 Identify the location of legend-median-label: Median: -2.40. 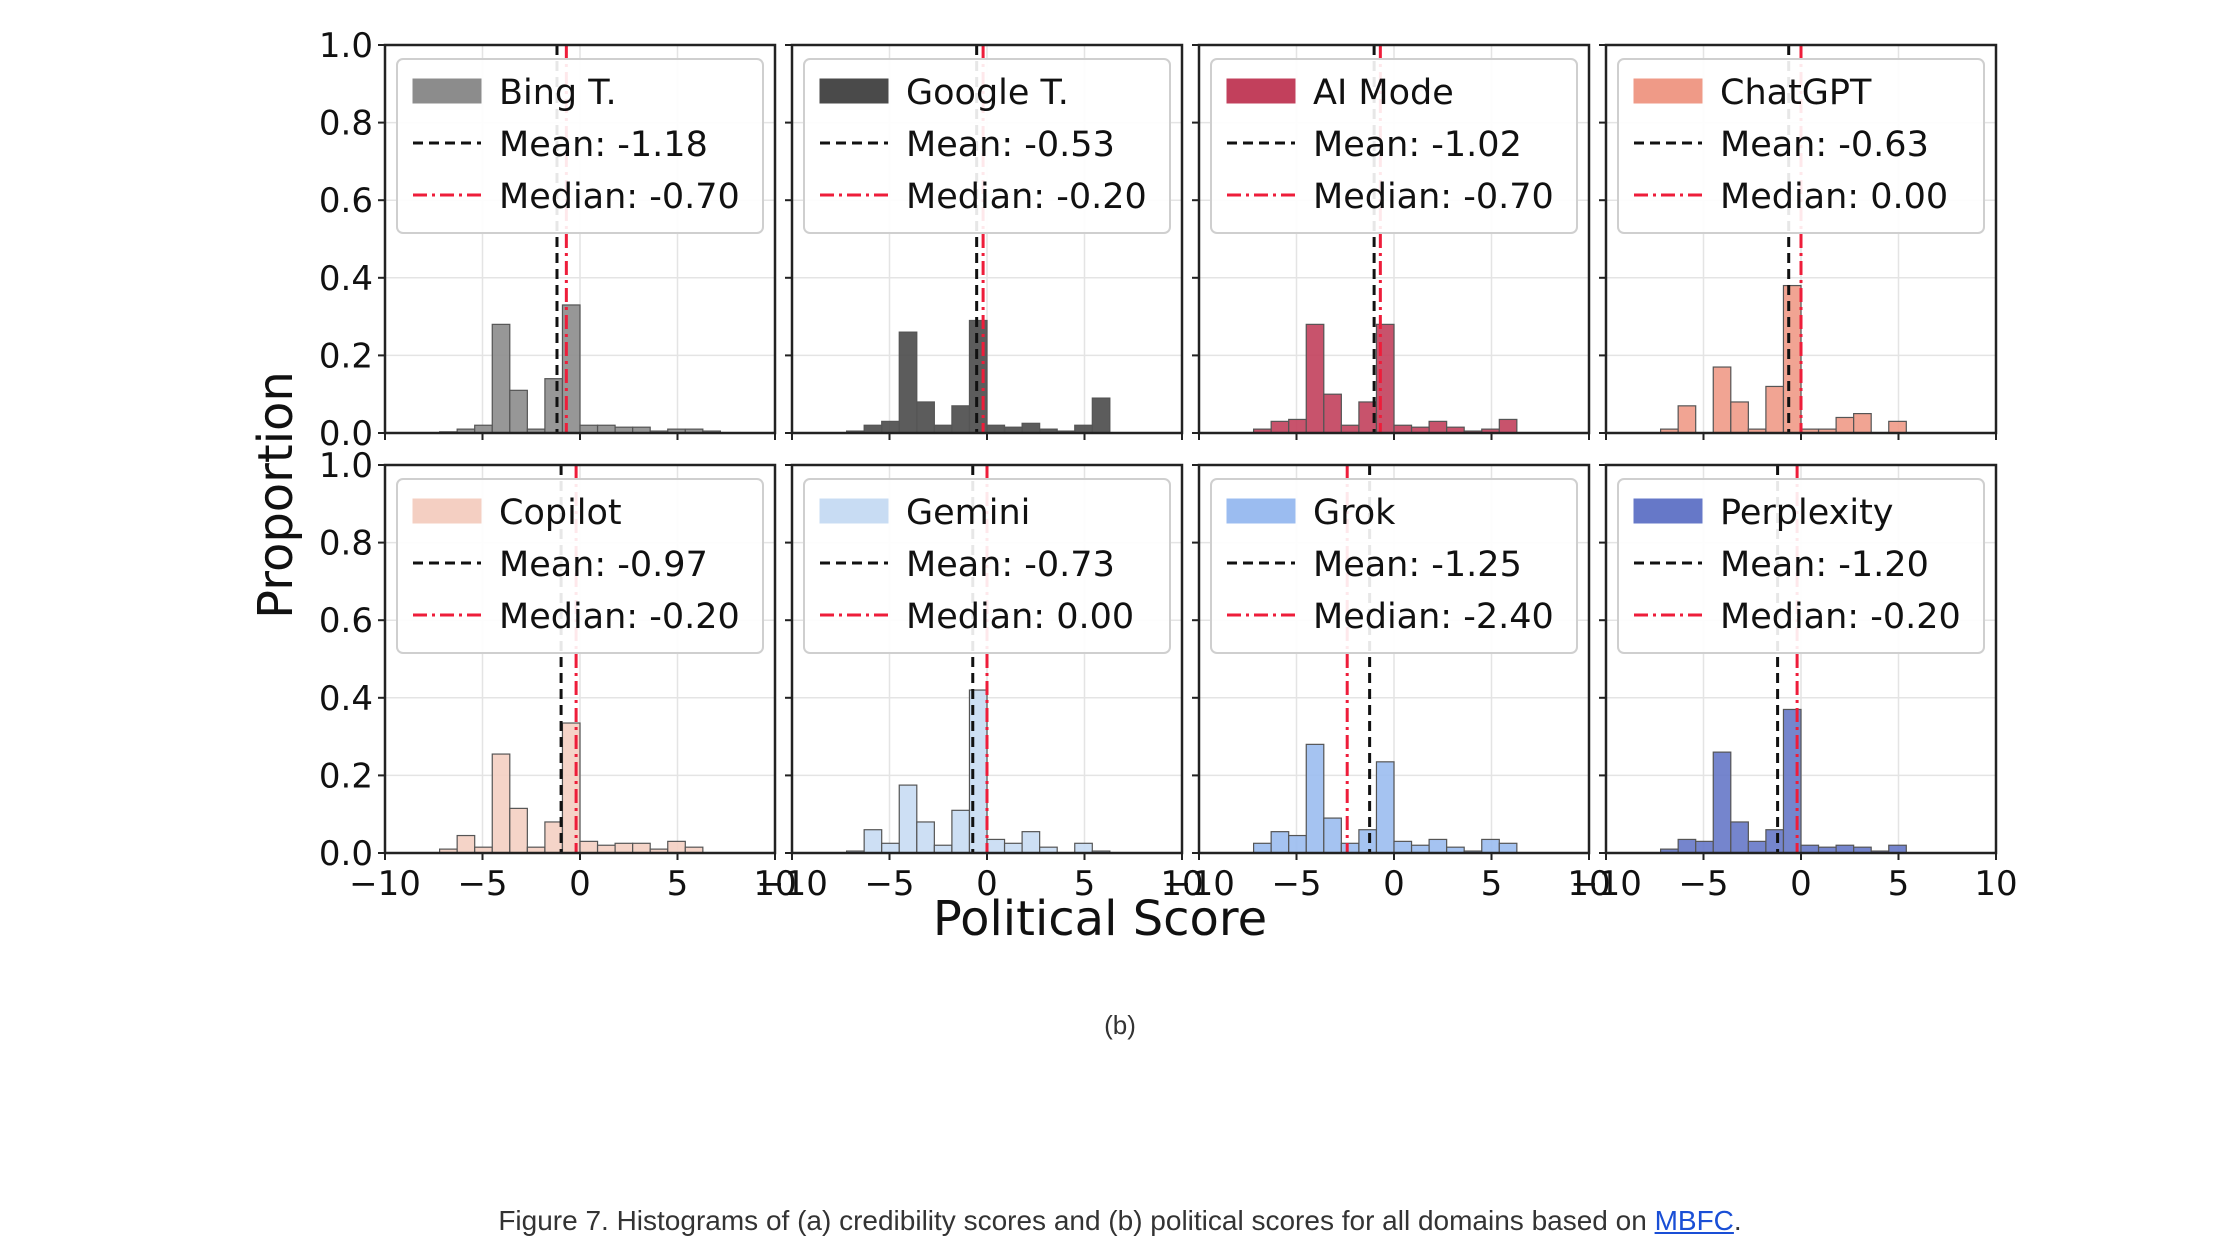
(1433, 617).